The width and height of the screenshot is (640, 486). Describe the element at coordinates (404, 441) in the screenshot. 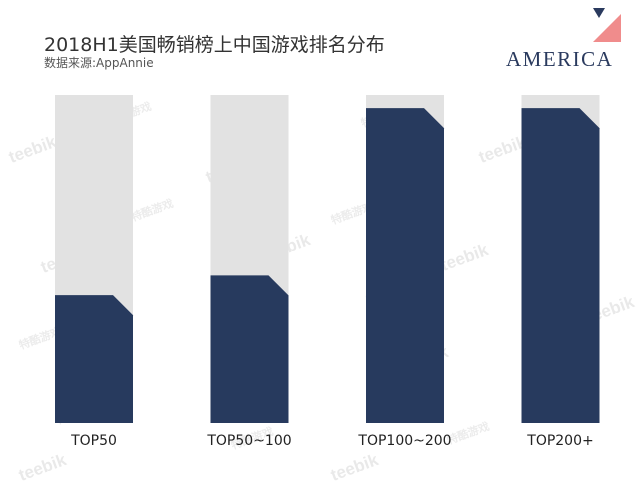

I see `x-tick-label: TOP100~200` at that location.